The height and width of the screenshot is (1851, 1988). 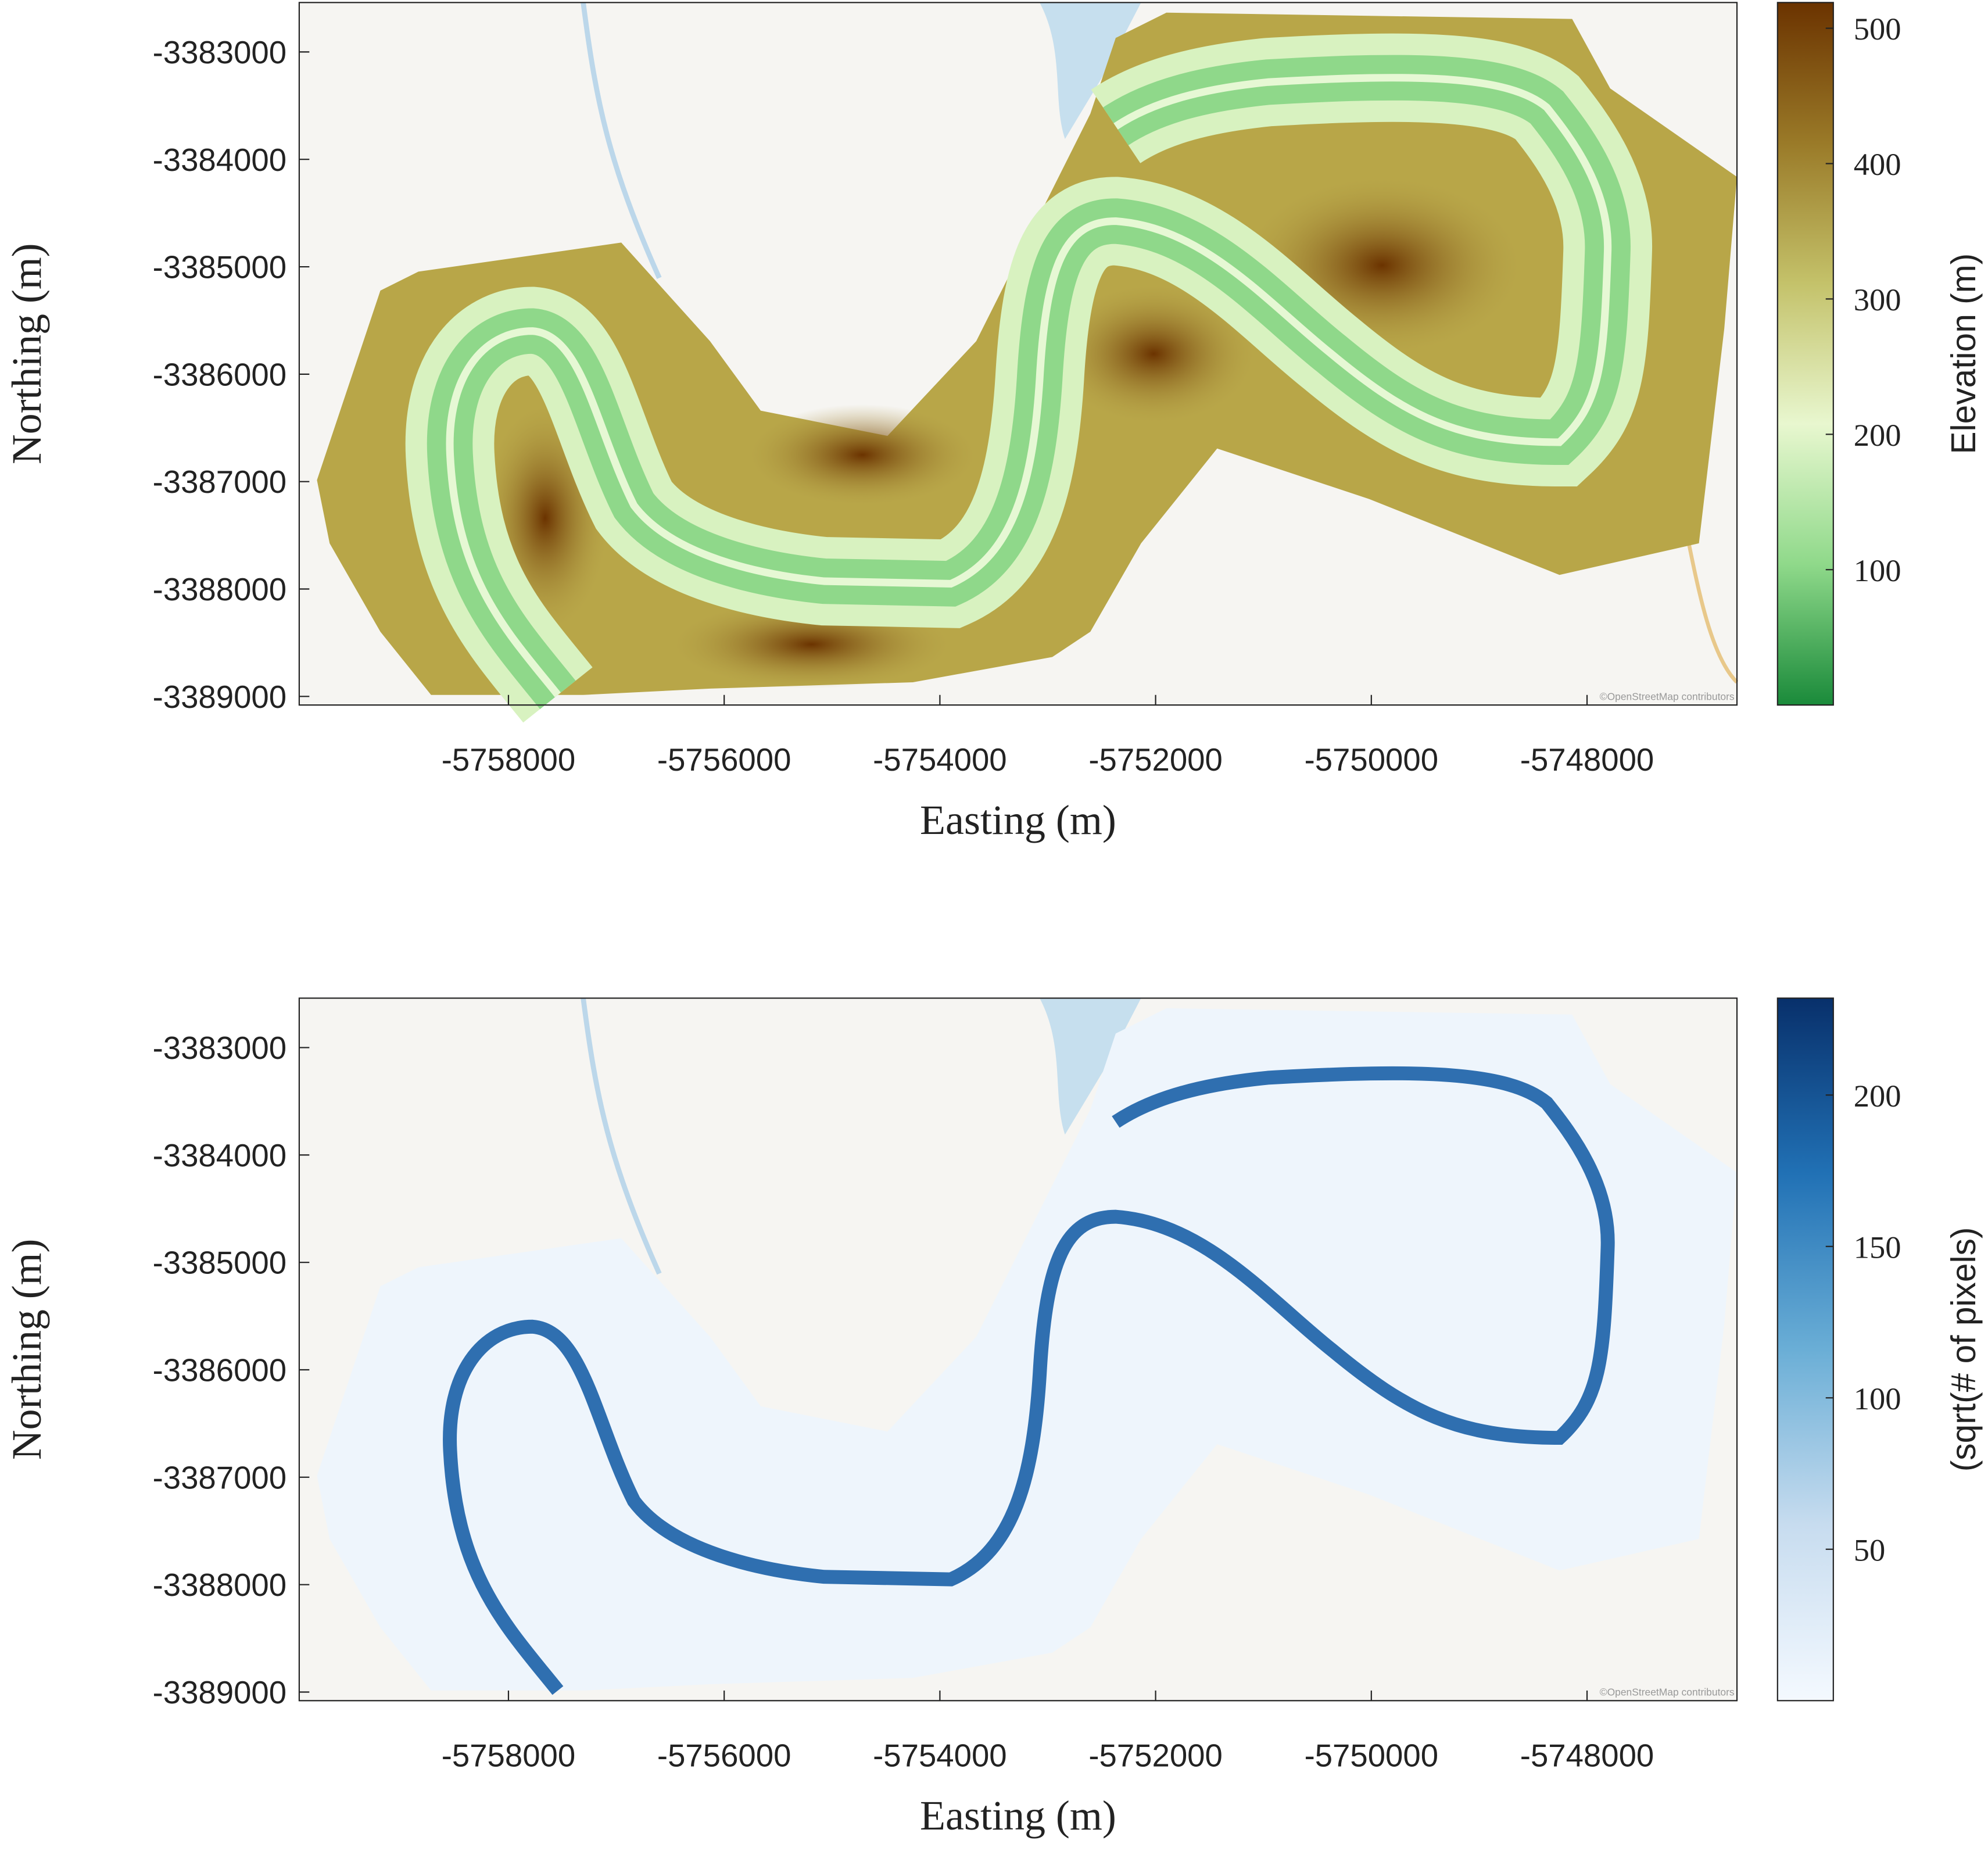 I want to click on colorbar-label: Elevation (m), so click(x=1964, y=353).